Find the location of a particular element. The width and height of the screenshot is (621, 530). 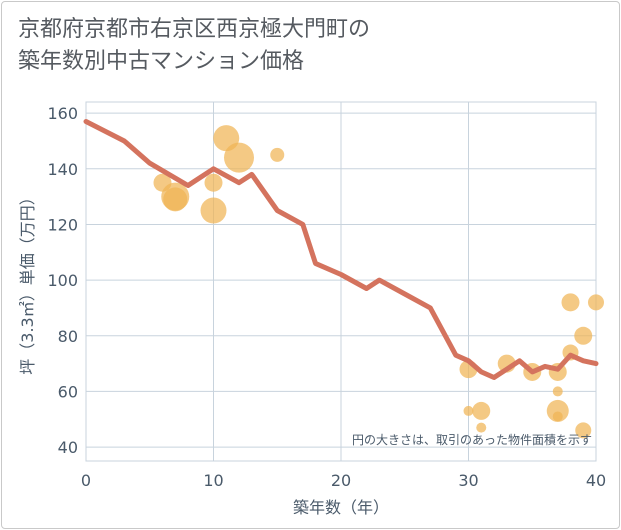

y-tick-label: 100 is located at coordinates (62, 280).